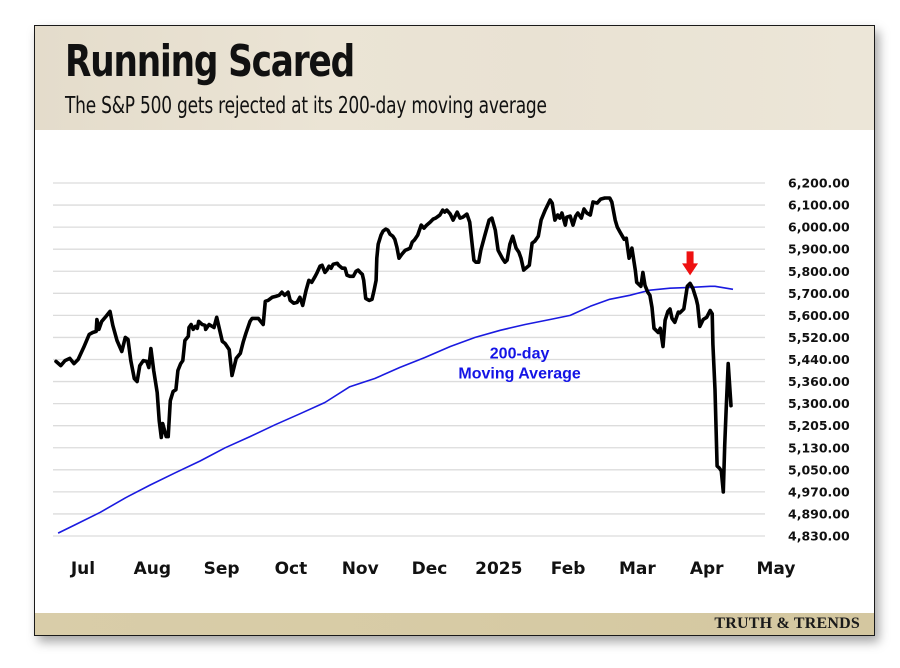 The height and width of the screenshot is (668, 900). I want to click on ma-annotation-line1: 200-day, so click(520, 354).